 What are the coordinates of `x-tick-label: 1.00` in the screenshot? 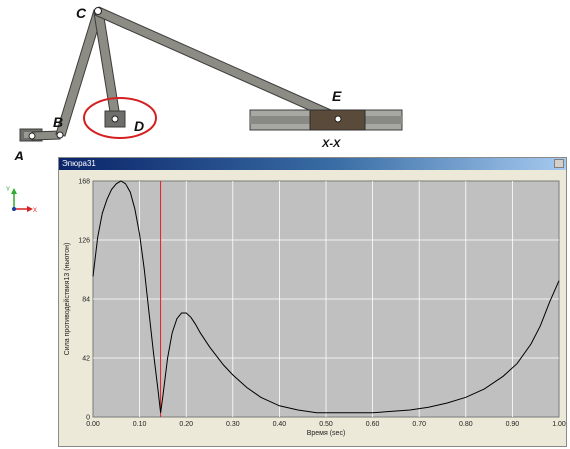 It's located at (559, 424).